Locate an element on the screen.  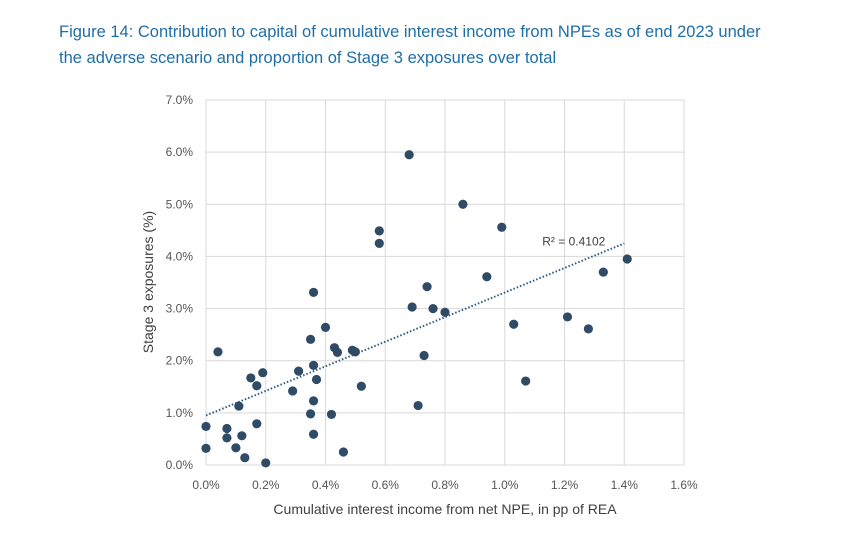
x-axis-ticks: 0.0% 0.2% 0.4% 0.6% 0.8% 1.0% 1.2% 1.4% 1.6% is located at coordinates (445, 485).